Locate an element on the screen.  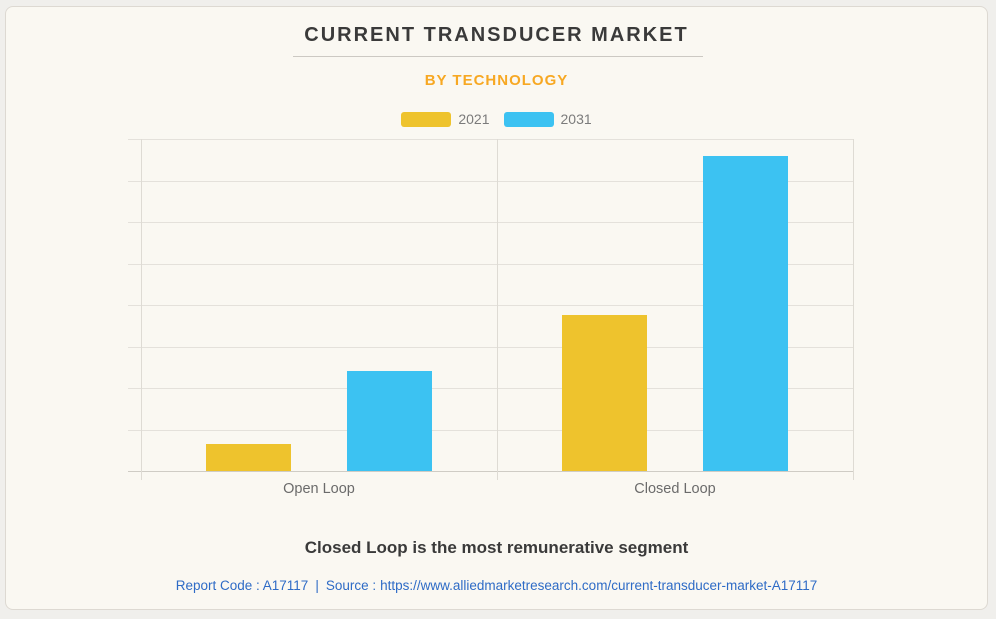
legend-item-2031: 2031 is located at coordinates (547, 119).